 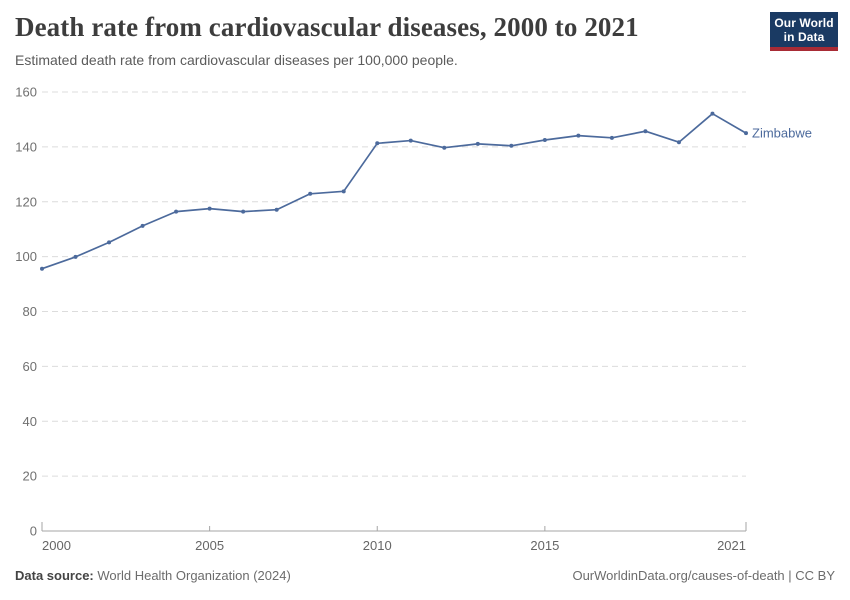 I want to click on y-tick-label: 40, so click(x=30, y=421).